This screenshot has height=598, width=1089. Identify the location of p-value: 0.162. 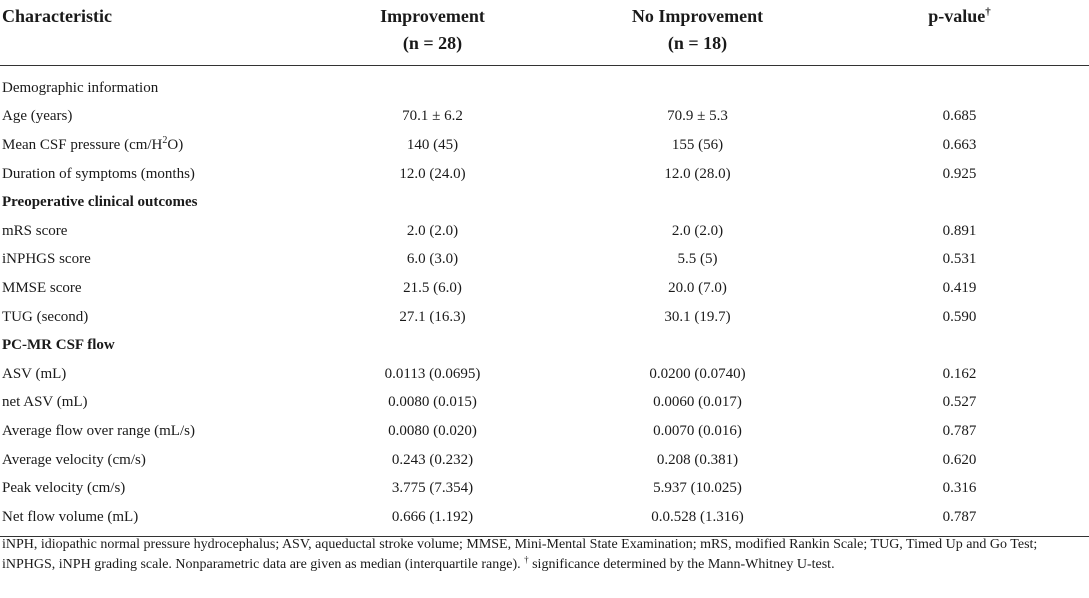
(959, 373).